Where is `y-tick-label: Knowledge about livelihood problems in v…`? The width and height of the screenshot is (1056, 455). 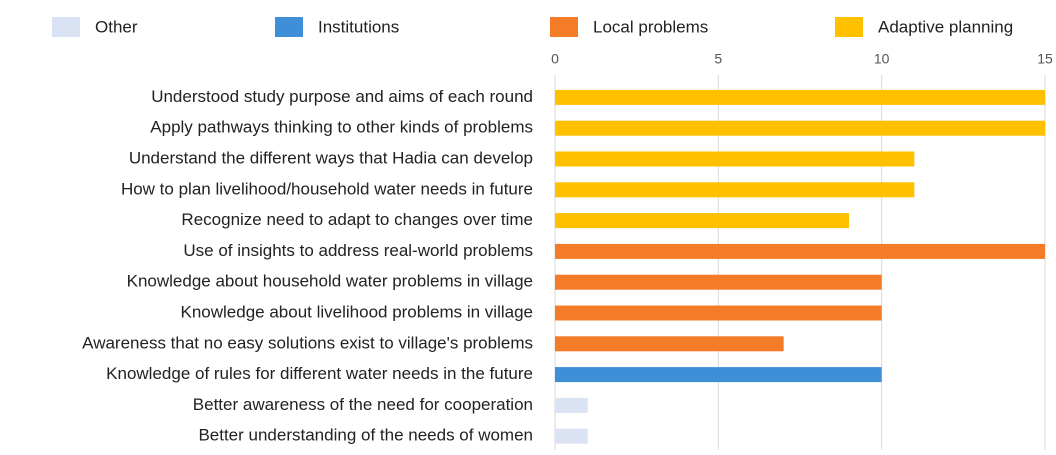 y-tick-label: Knowledge about livelihood problems in v… is located at coordinates (356, 311).